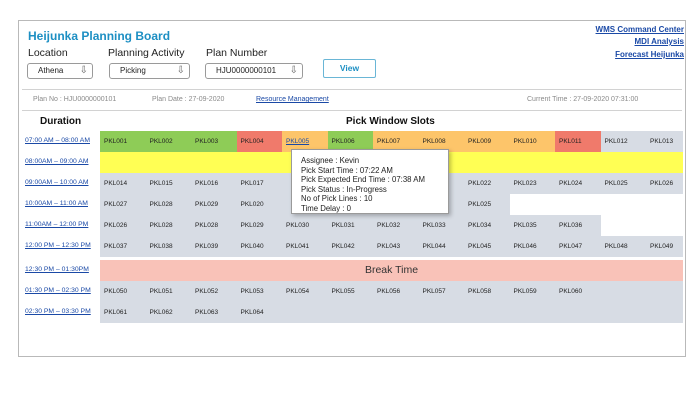 Image resolution: width=700 pixels, height=400 pixels. What do you see at coordinates (578, 141) in the screenshot?
I see `pick-slot-cell: PKL011` at bounding box center [578, 141].